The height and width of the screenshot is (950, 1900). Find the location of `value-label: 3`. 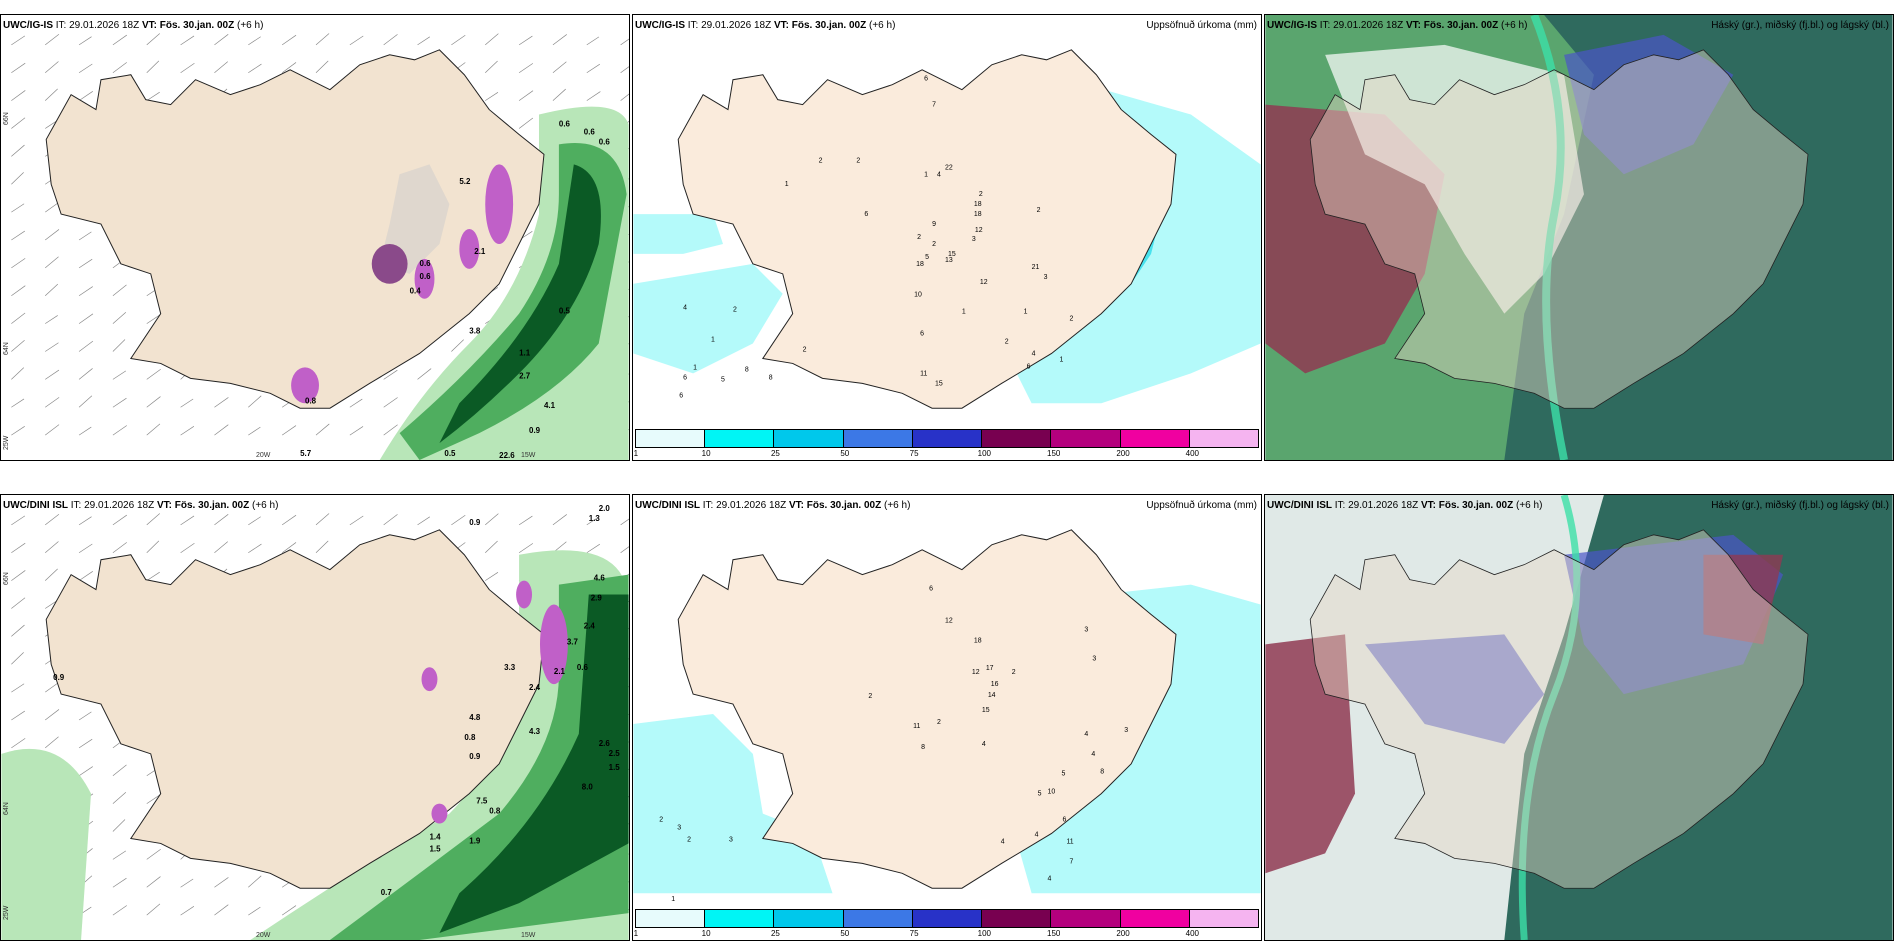

value-label: 3 is located at coordinates (1094, 658).